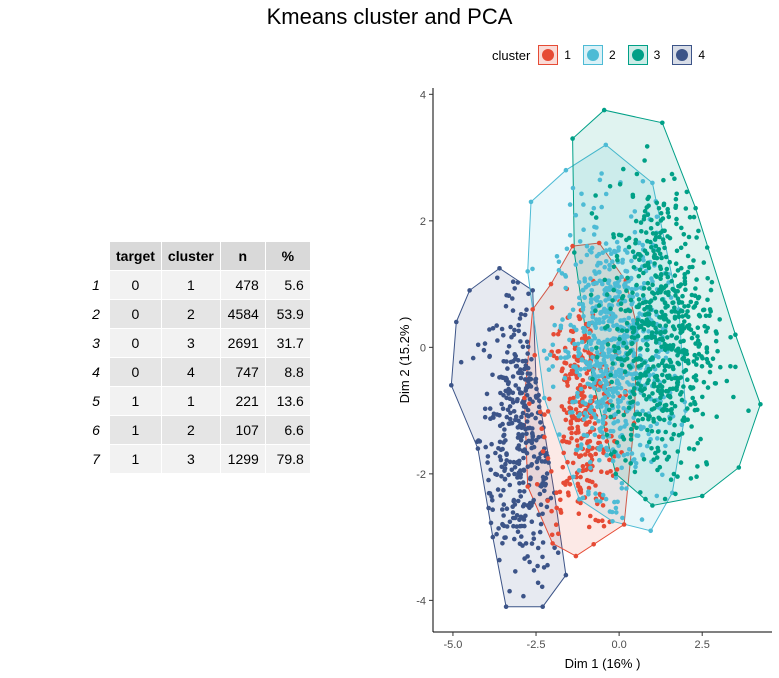  Describe the element at coordinates (287, 401) in the screenshot. I see `cell-percent: 13.6` at that location.